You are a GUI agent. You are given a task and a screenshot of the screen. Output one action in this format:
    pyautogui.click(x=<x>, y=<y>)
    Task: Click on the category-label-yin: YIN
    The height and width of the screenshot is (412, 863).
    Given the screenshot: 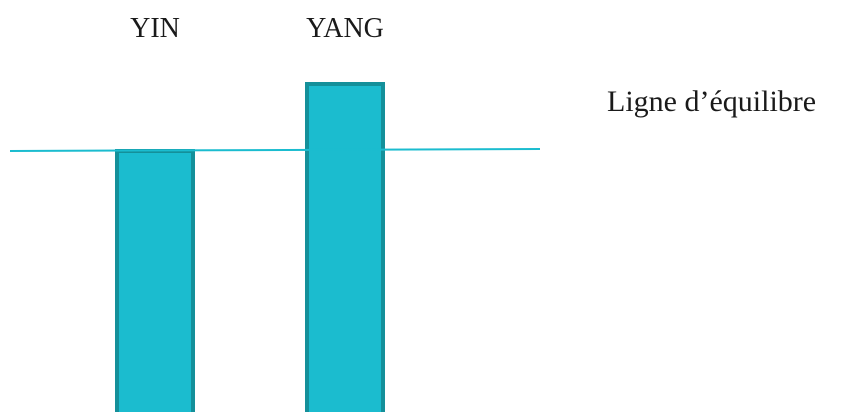 What is the action you would take?
    pyautogui.click(x=155, y=28)
    